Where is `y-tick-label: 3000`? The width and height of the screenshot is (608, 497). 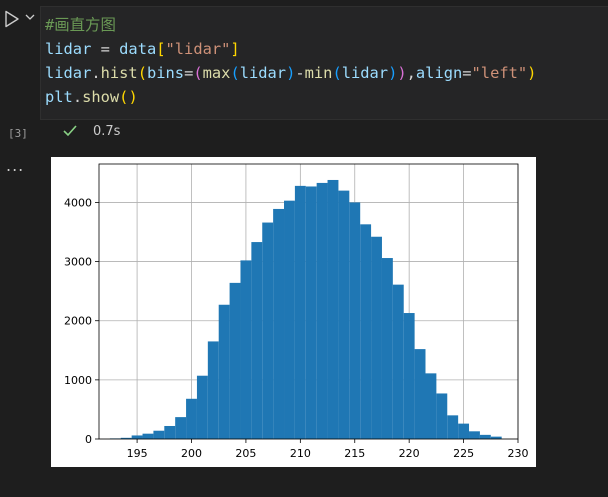 y-tick-label: 3000 is located at coordinates (78, 262).